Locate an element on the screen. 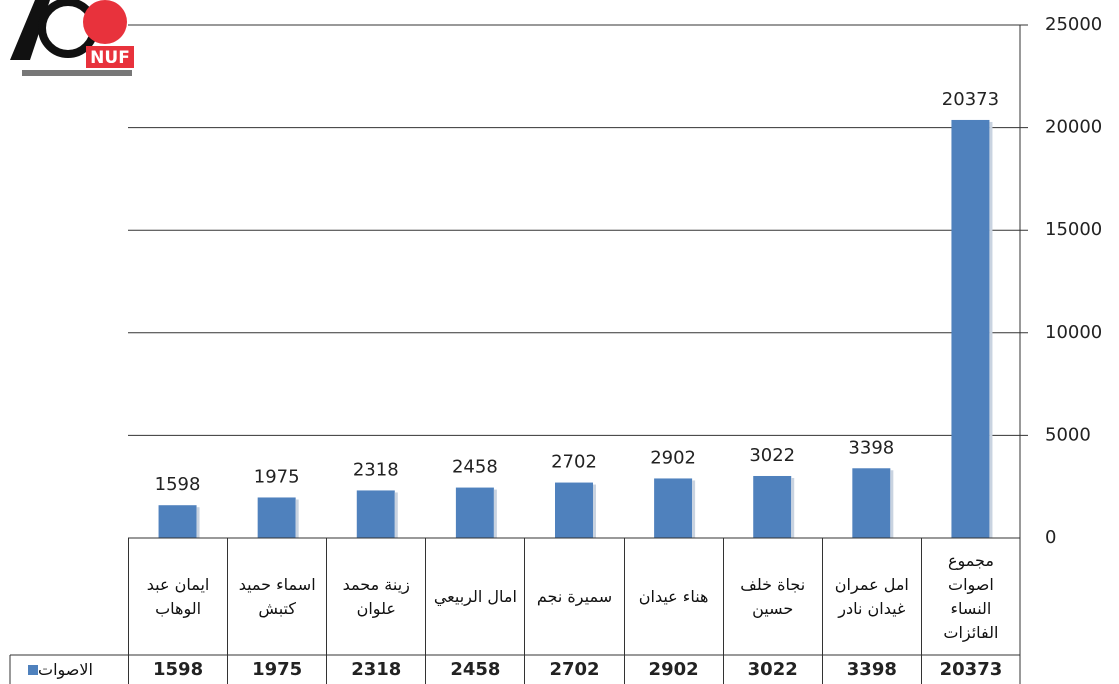 This screenshot has height=684, width=1119. category-cell: مجموع اصوات النساء الفائزات is located at coordinates (970, 596).